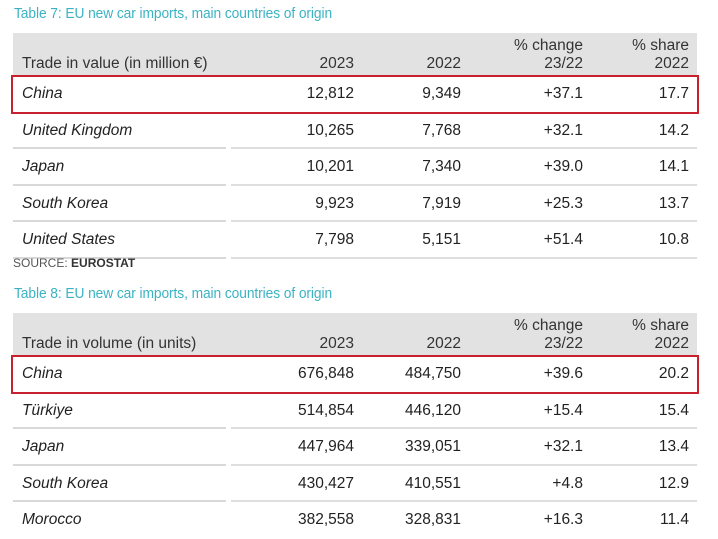 This screenshot has width=718, height=539. What do you see at coordinates (336, 343) in the screenshot?
I see `table8-header-2023: 2023` at bounding box center [336, 343].